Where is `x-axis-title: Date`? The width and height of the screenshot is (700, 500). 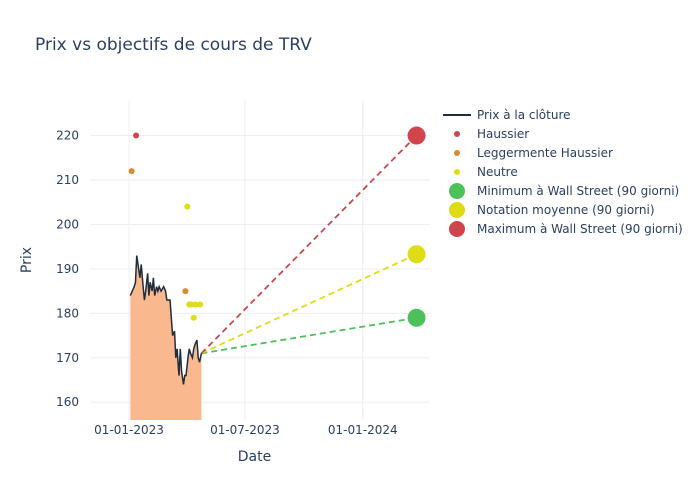 x-axis-title: Date is located at coordinates (254, 457).